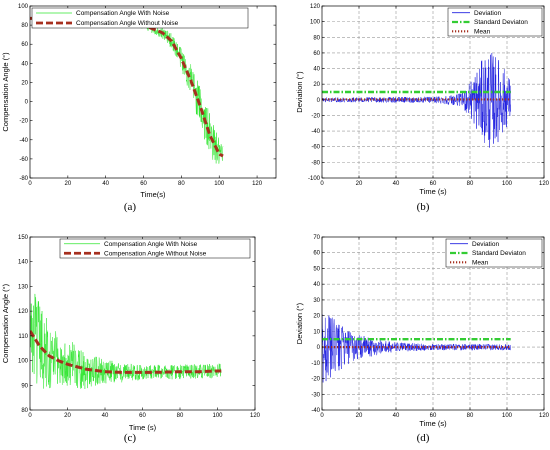 This screenshot has height=450, width=550. I want to click on panel-label: (b), so click(423, 207).